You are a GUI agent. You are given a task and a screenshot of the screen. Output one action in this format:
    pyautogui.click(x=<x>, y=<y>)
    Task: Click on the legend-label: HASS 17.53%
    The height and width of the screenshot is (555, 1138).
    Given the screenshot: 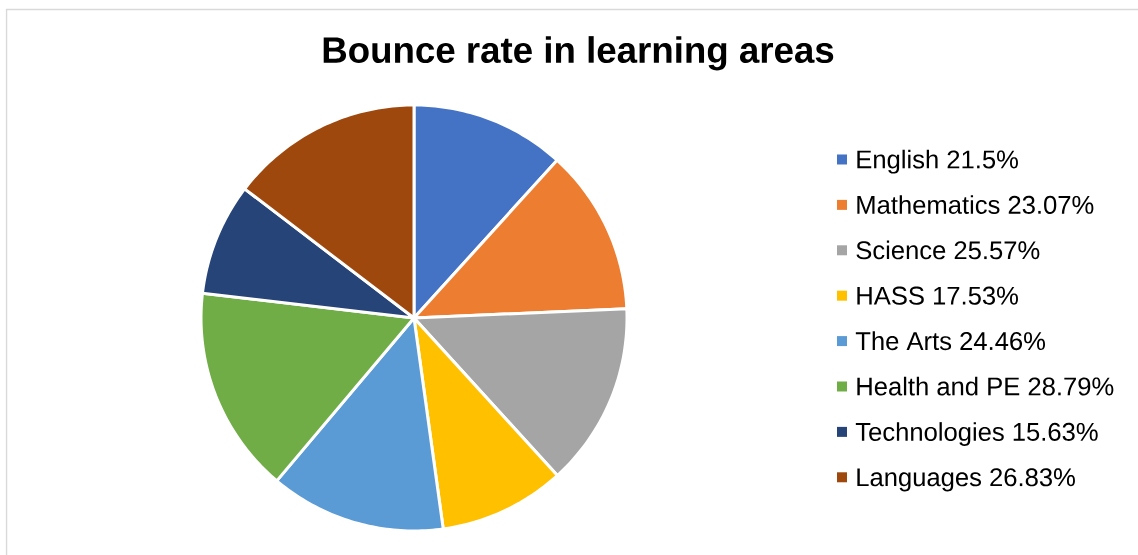 What is the action you would take?
    pyautogui.click(x=937, y=295)
    